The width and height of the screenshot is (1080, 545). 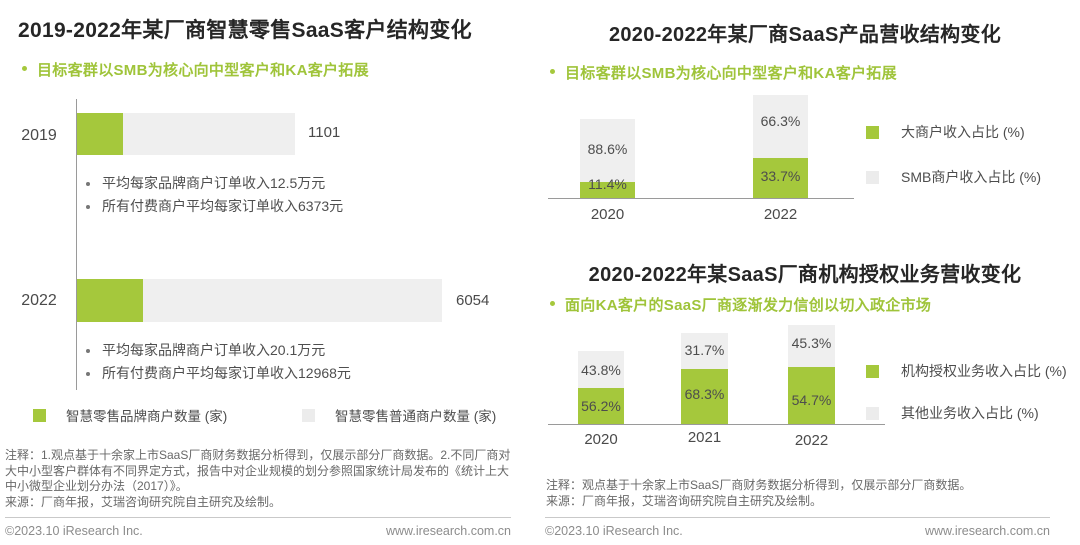 What do you see at coordinates (601, 439) in the screenshot?
I see `license-x-label-2020: 2020` at bounding box center [601, 439].